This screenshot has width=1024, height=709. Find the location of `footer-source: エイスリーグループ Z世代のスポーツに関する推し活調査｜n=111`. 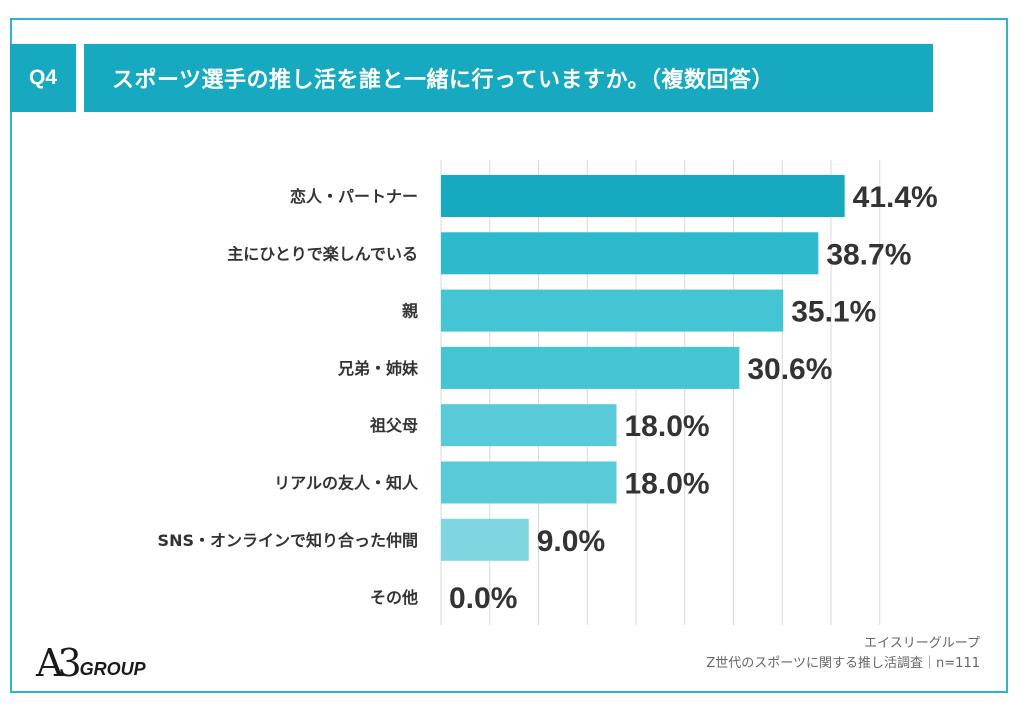

footer-source: エイスリーグループ Z世代のスポーツに関する推し活調査｜n=111 is located at coordinates (843, 654).